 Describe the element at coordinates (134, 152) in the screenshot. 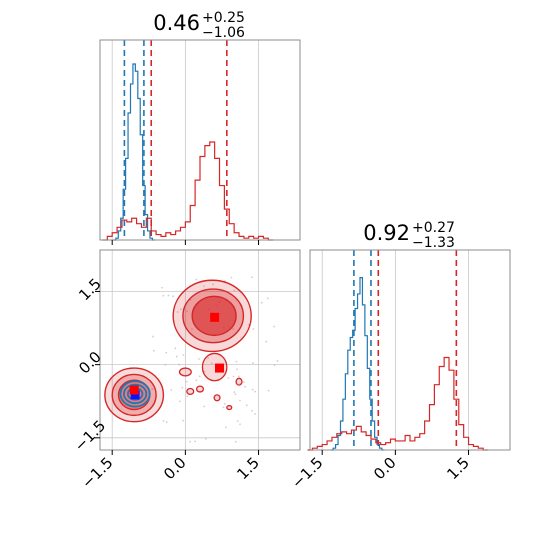

I see `top-panel-blue-histogram` at that location.